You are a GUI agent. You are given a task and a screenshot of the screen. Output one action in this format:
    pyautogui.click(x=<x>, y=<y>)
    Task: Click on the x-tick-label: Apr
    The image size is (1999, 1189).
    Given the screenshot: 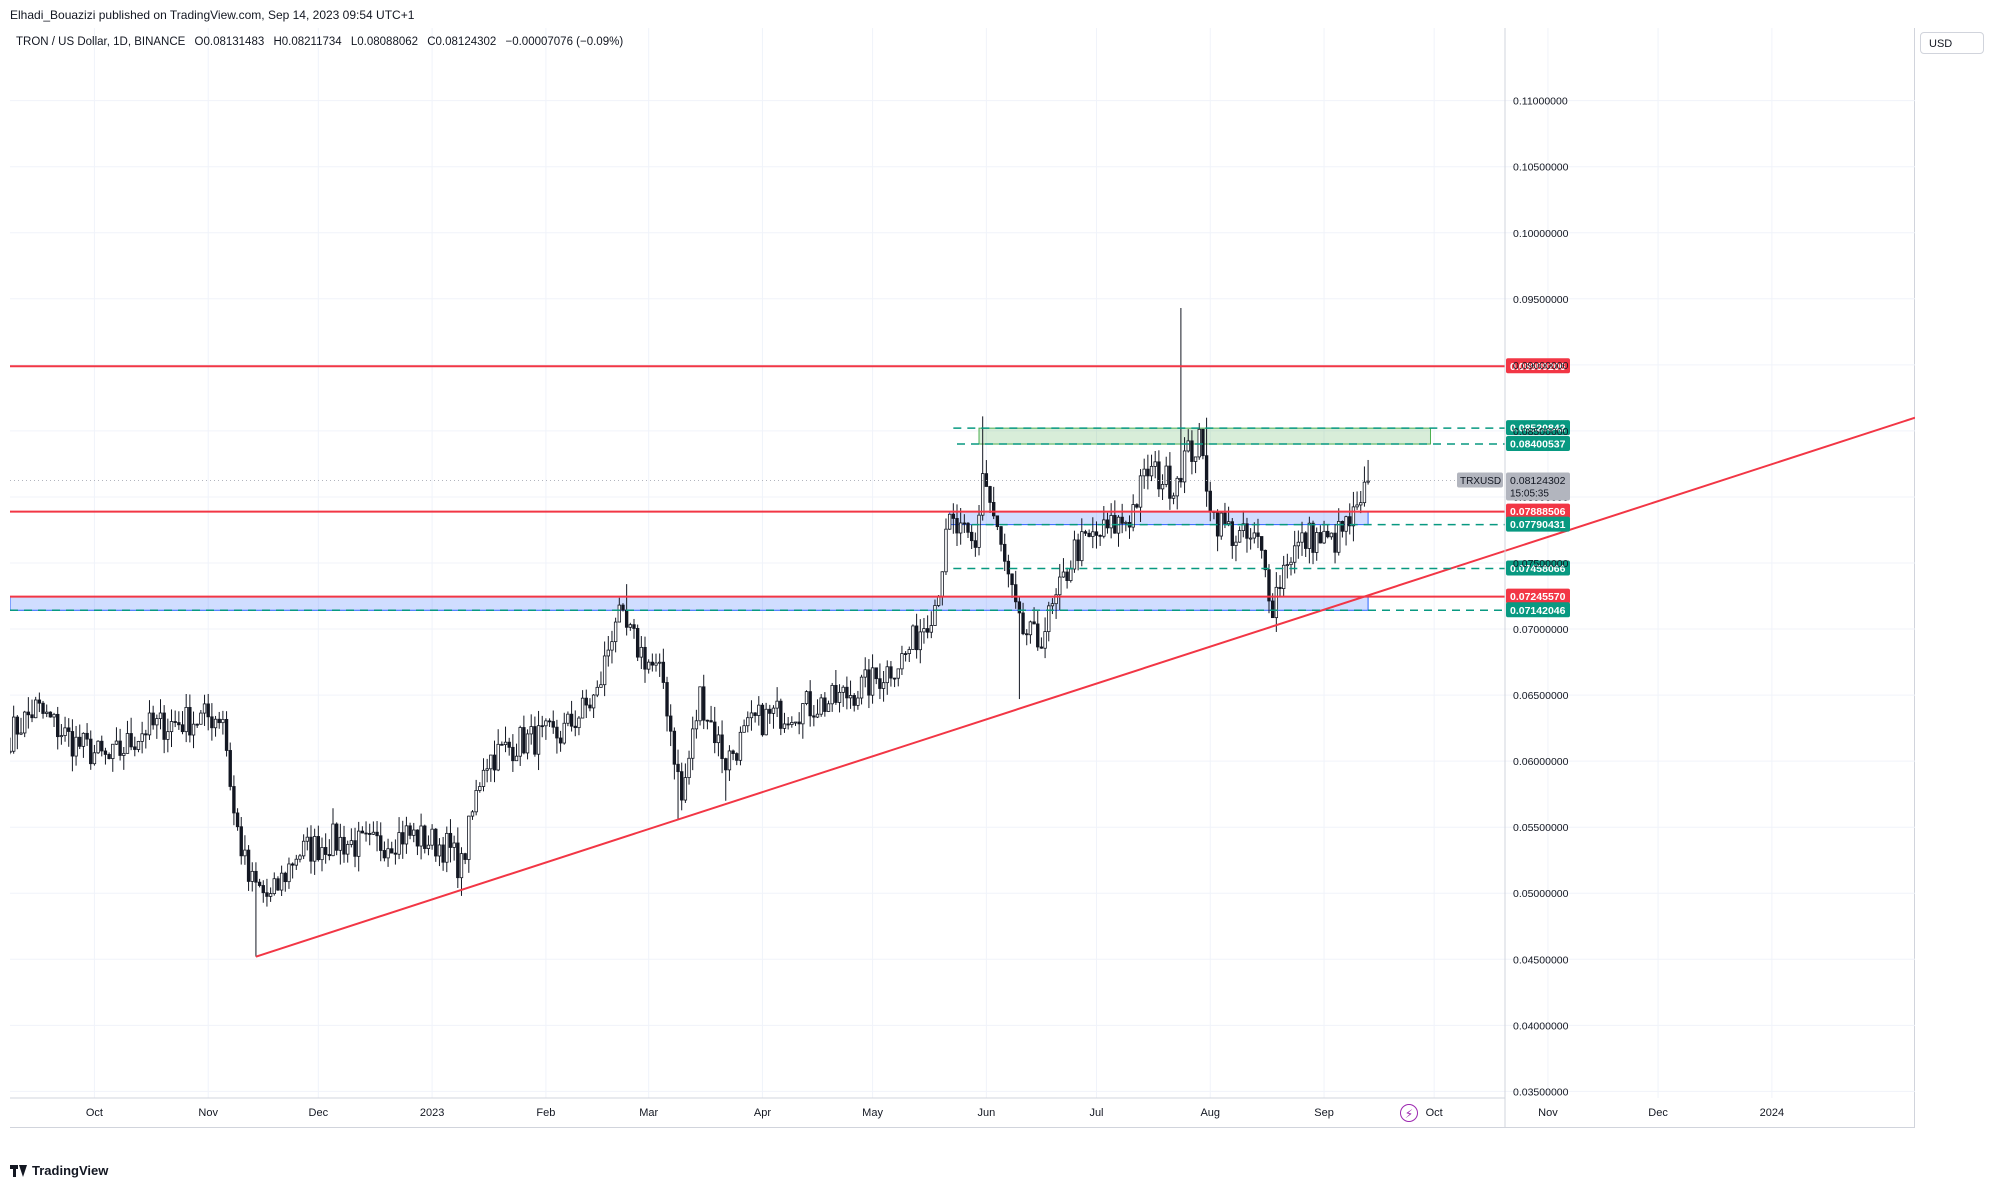 What is the action you would take?
    pyautogui.click(x=762, y=1113)
    